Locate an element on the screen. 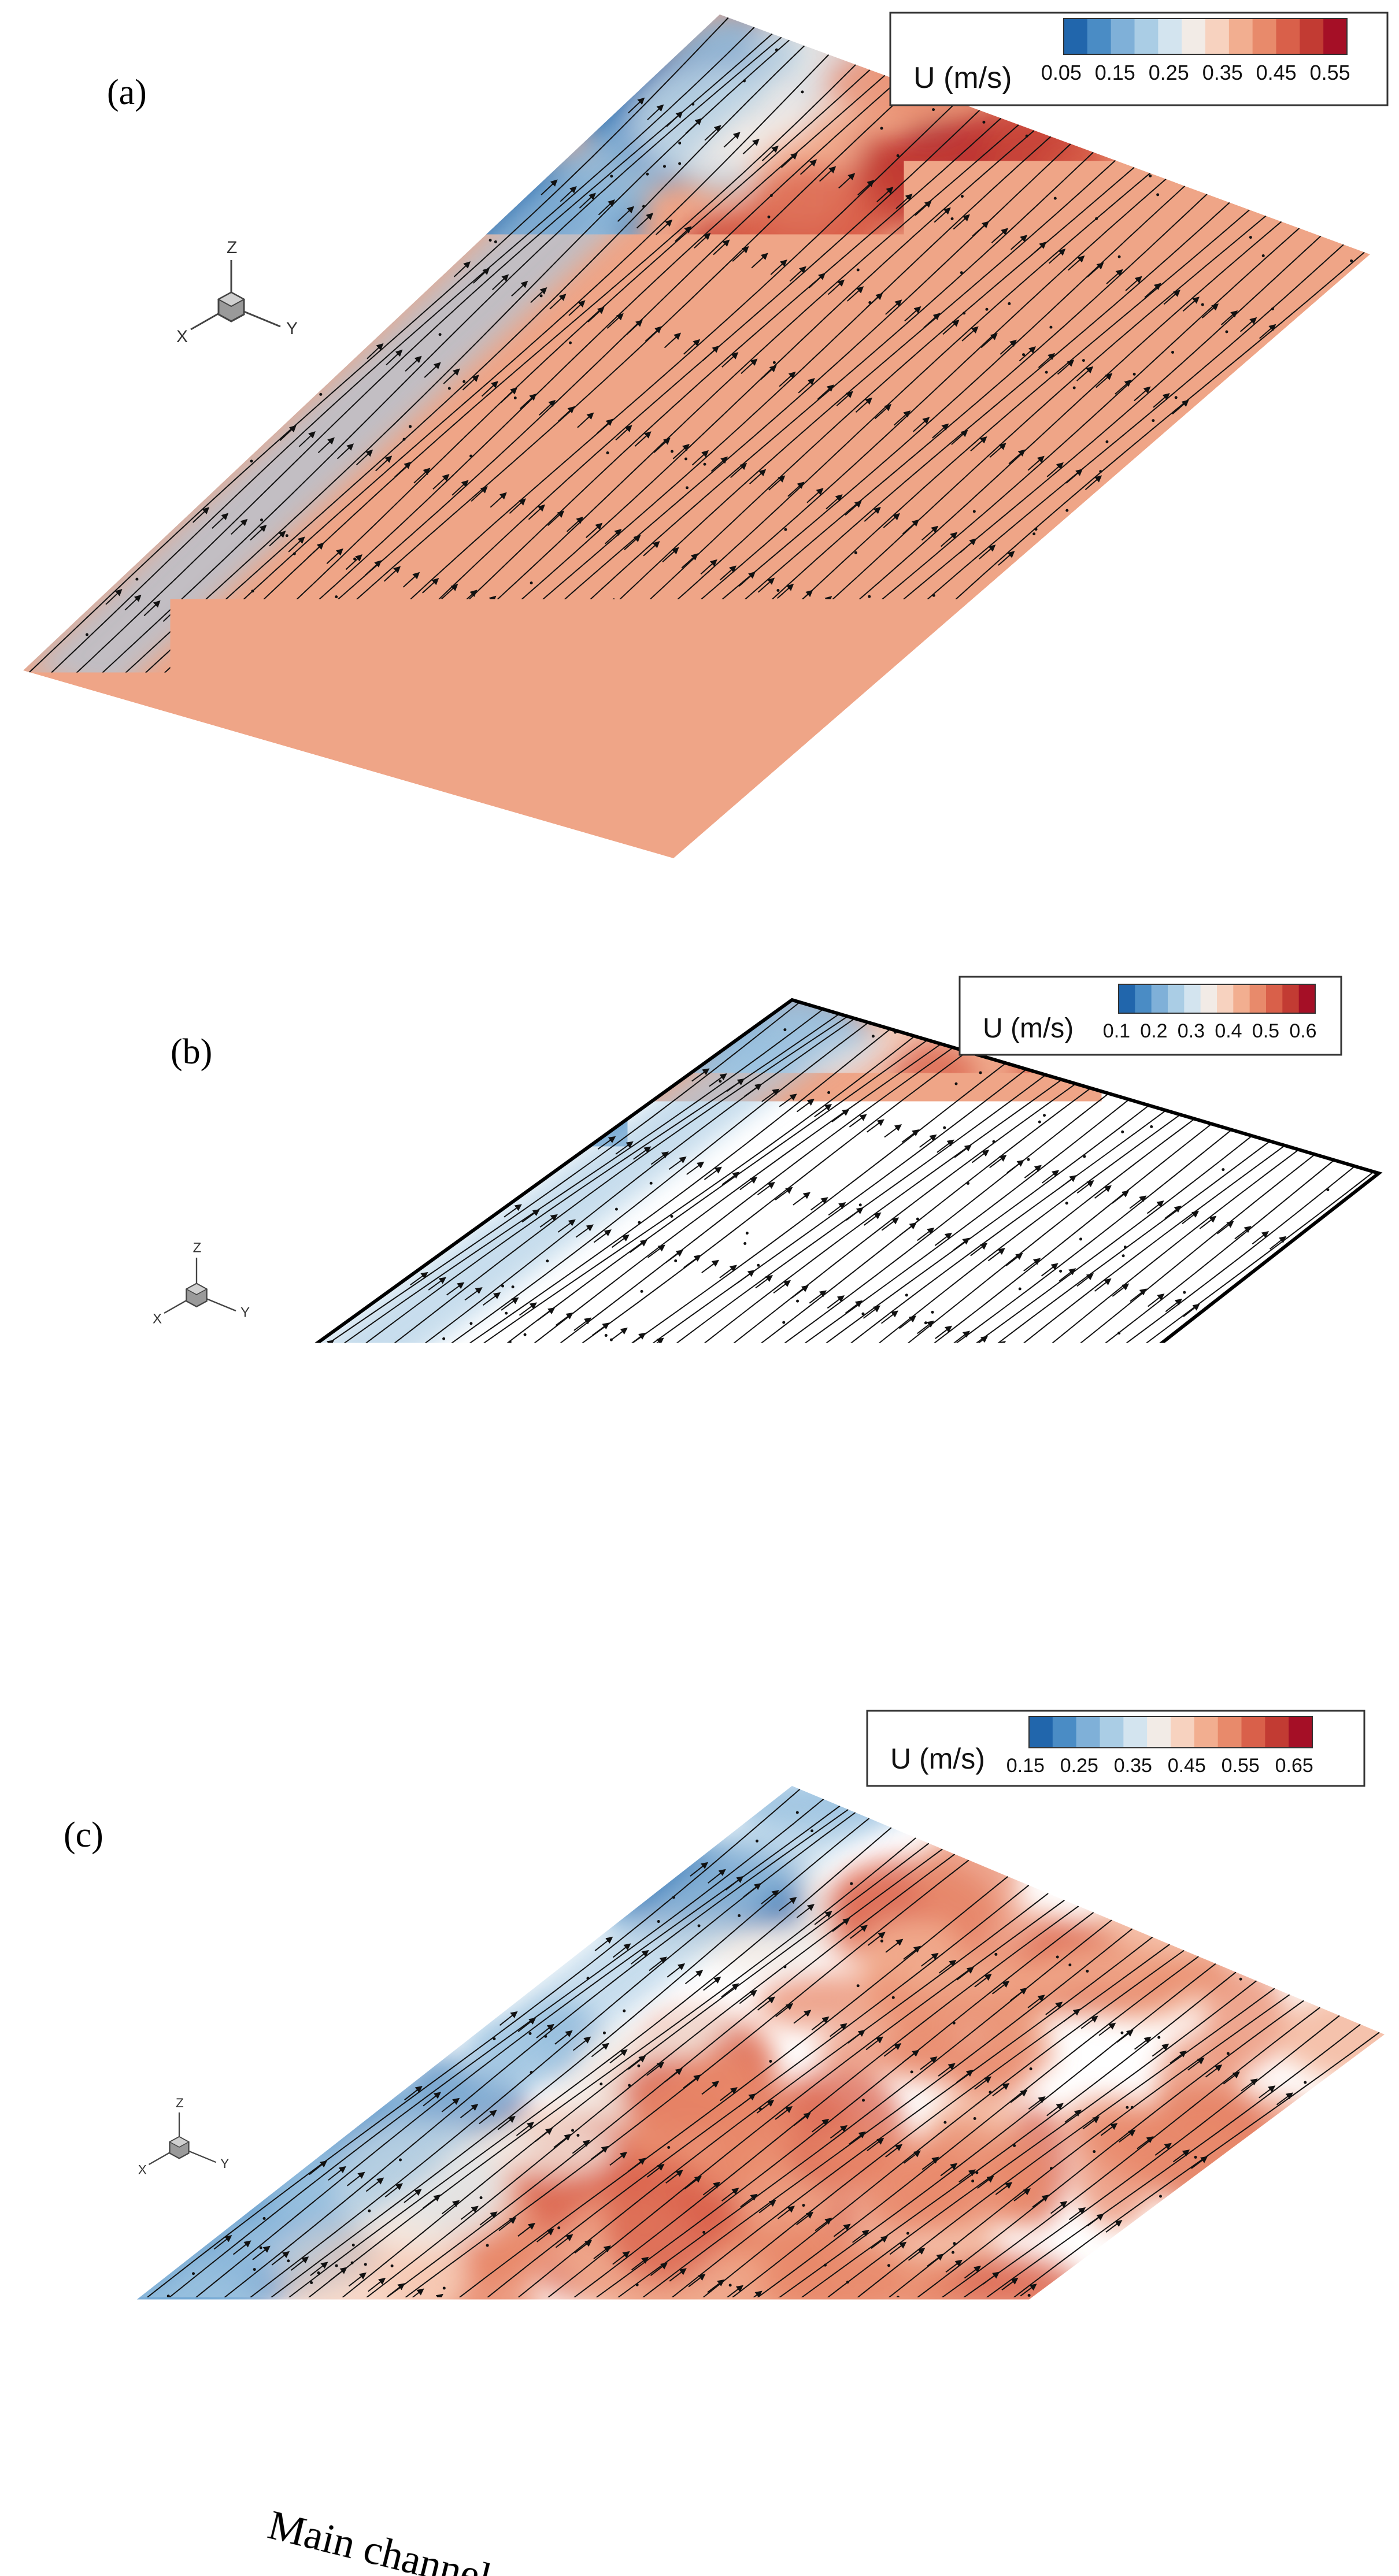 The height and width of the screenshot is (2576, 1399). legend-tick-label: 0.2 is located at coordinates (1153, 1031).